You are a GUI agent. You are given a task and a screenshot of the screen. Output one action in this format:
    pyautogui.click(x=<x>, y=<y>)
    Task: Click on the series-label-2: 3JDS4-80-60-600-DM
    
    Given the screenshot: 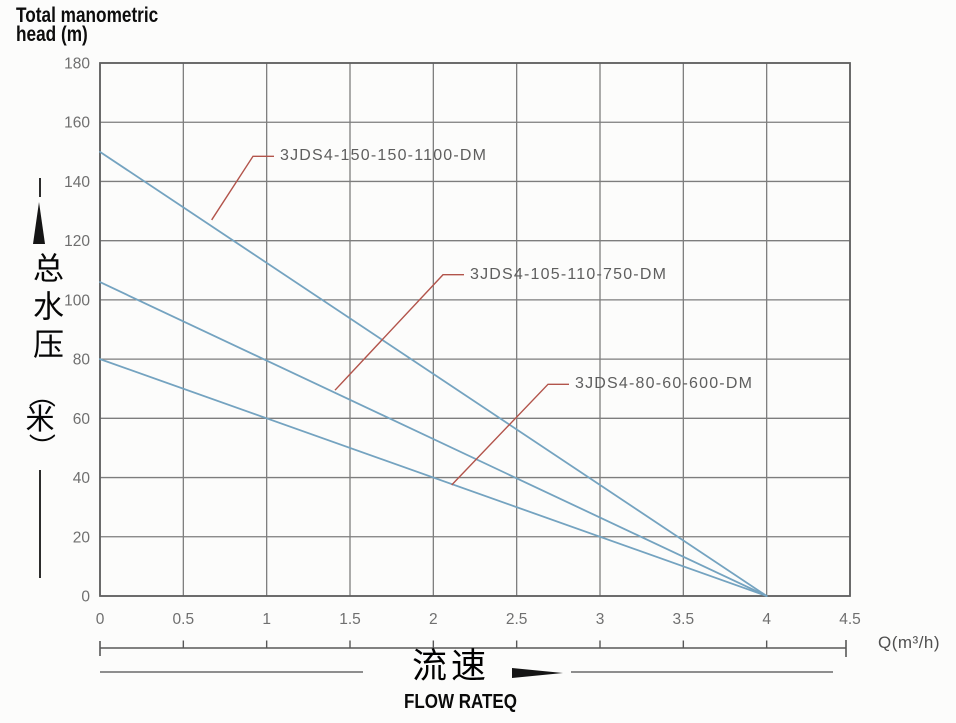 What is the action you would take?
    pyautogui.click(x=664, y=384)
    